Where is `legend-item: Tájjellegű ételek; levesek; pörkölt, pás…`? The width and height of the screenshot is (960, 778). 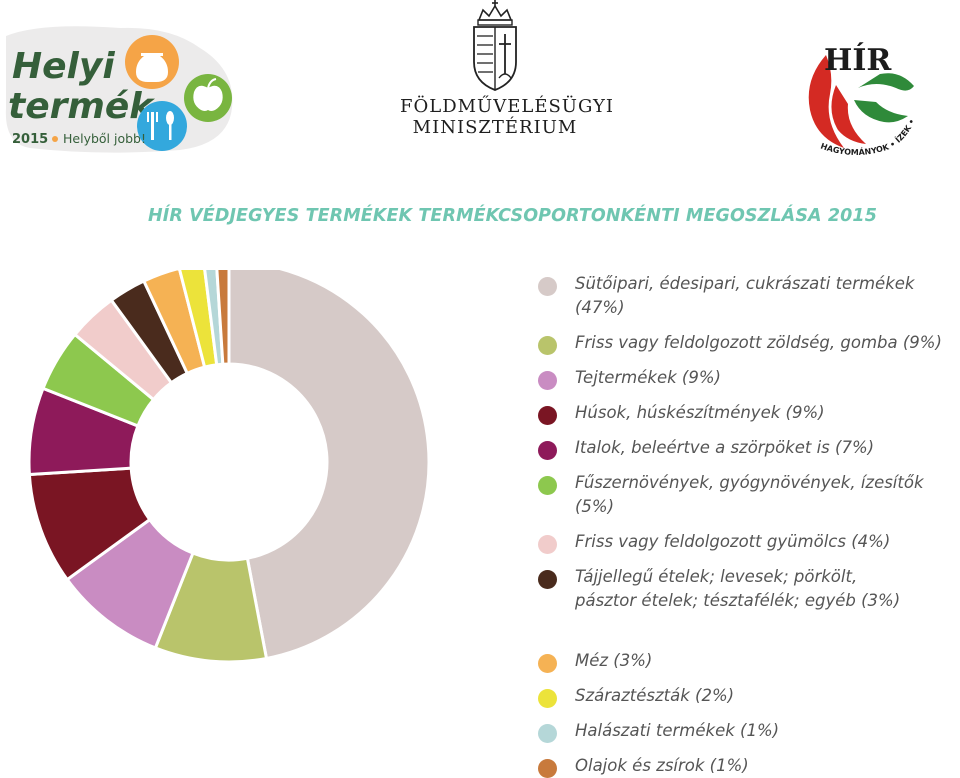 legend-item: Tájjellegű ételek; levesek; pörkölt, pás… is located at coordinates (748, 589).